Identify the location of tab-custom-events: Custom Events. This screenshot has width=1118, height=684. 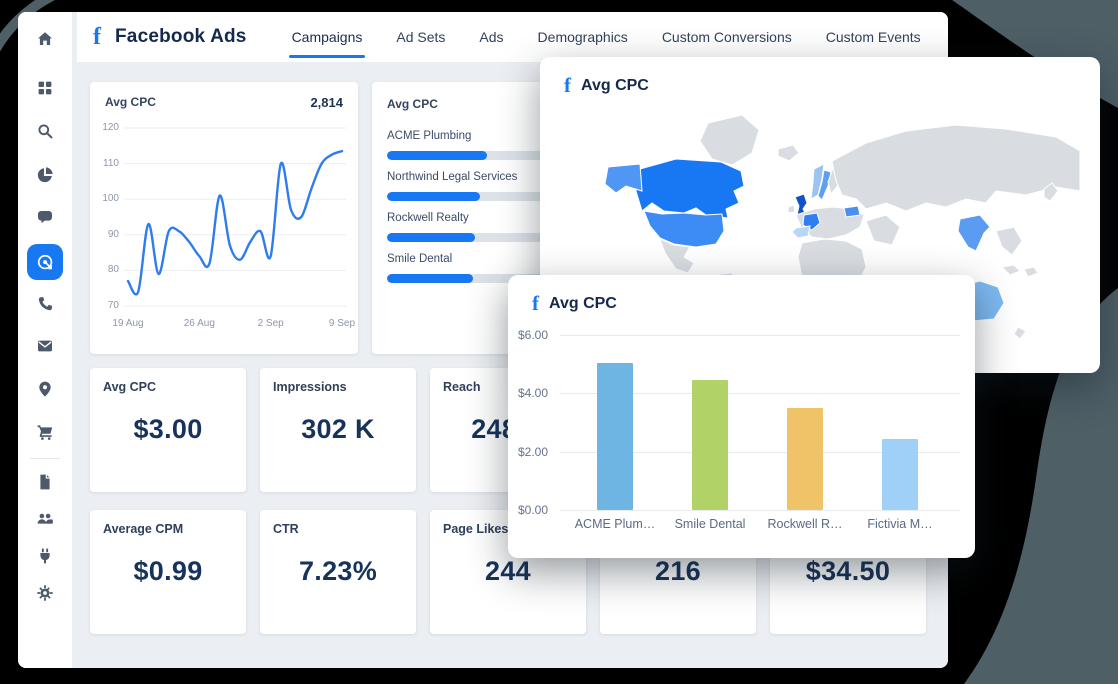
(873, 37).